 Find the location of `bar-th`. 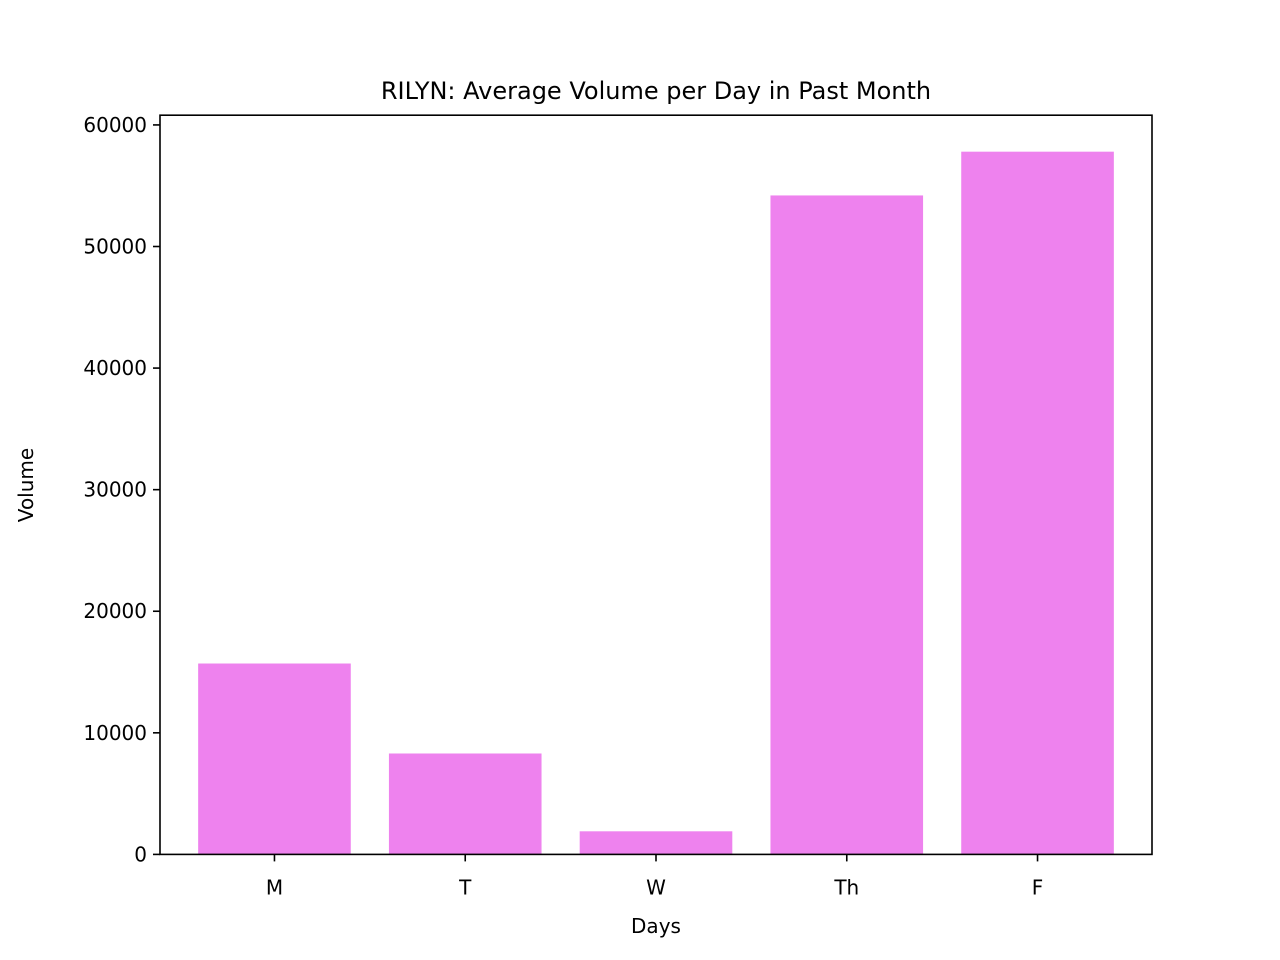

bar-th is located at coordinates (847, 525).